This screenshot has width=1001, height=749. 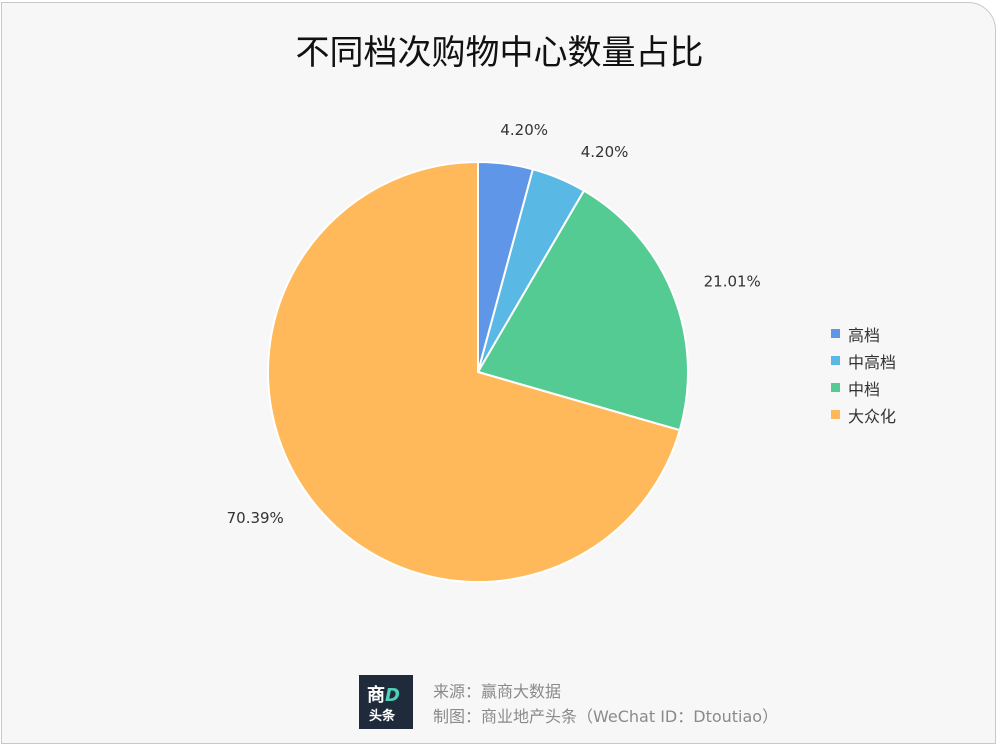 I want to click on legend-item-4: 大众化, so click(x=863, y=414).